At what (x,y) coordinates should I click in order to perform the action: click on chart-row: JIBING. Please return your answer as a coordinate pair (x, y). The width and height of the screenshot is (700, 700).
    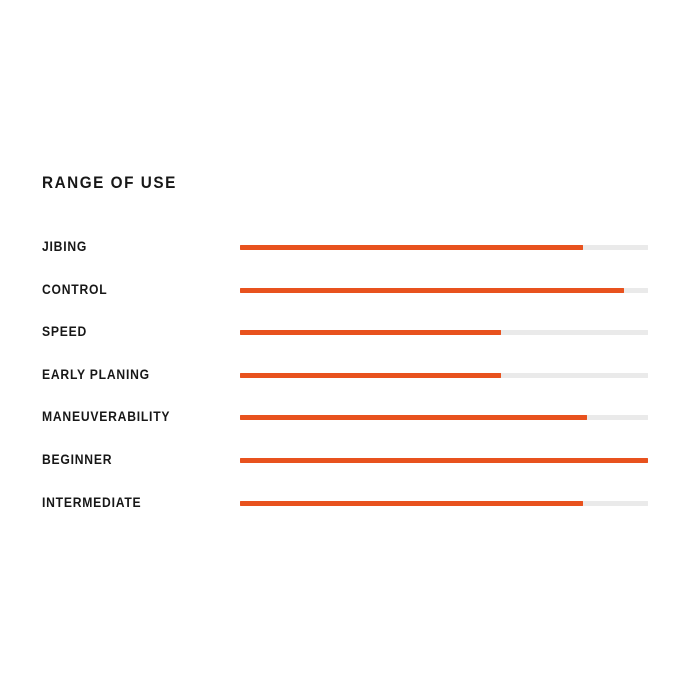
    Looking at the image, I should click on (350, 256).